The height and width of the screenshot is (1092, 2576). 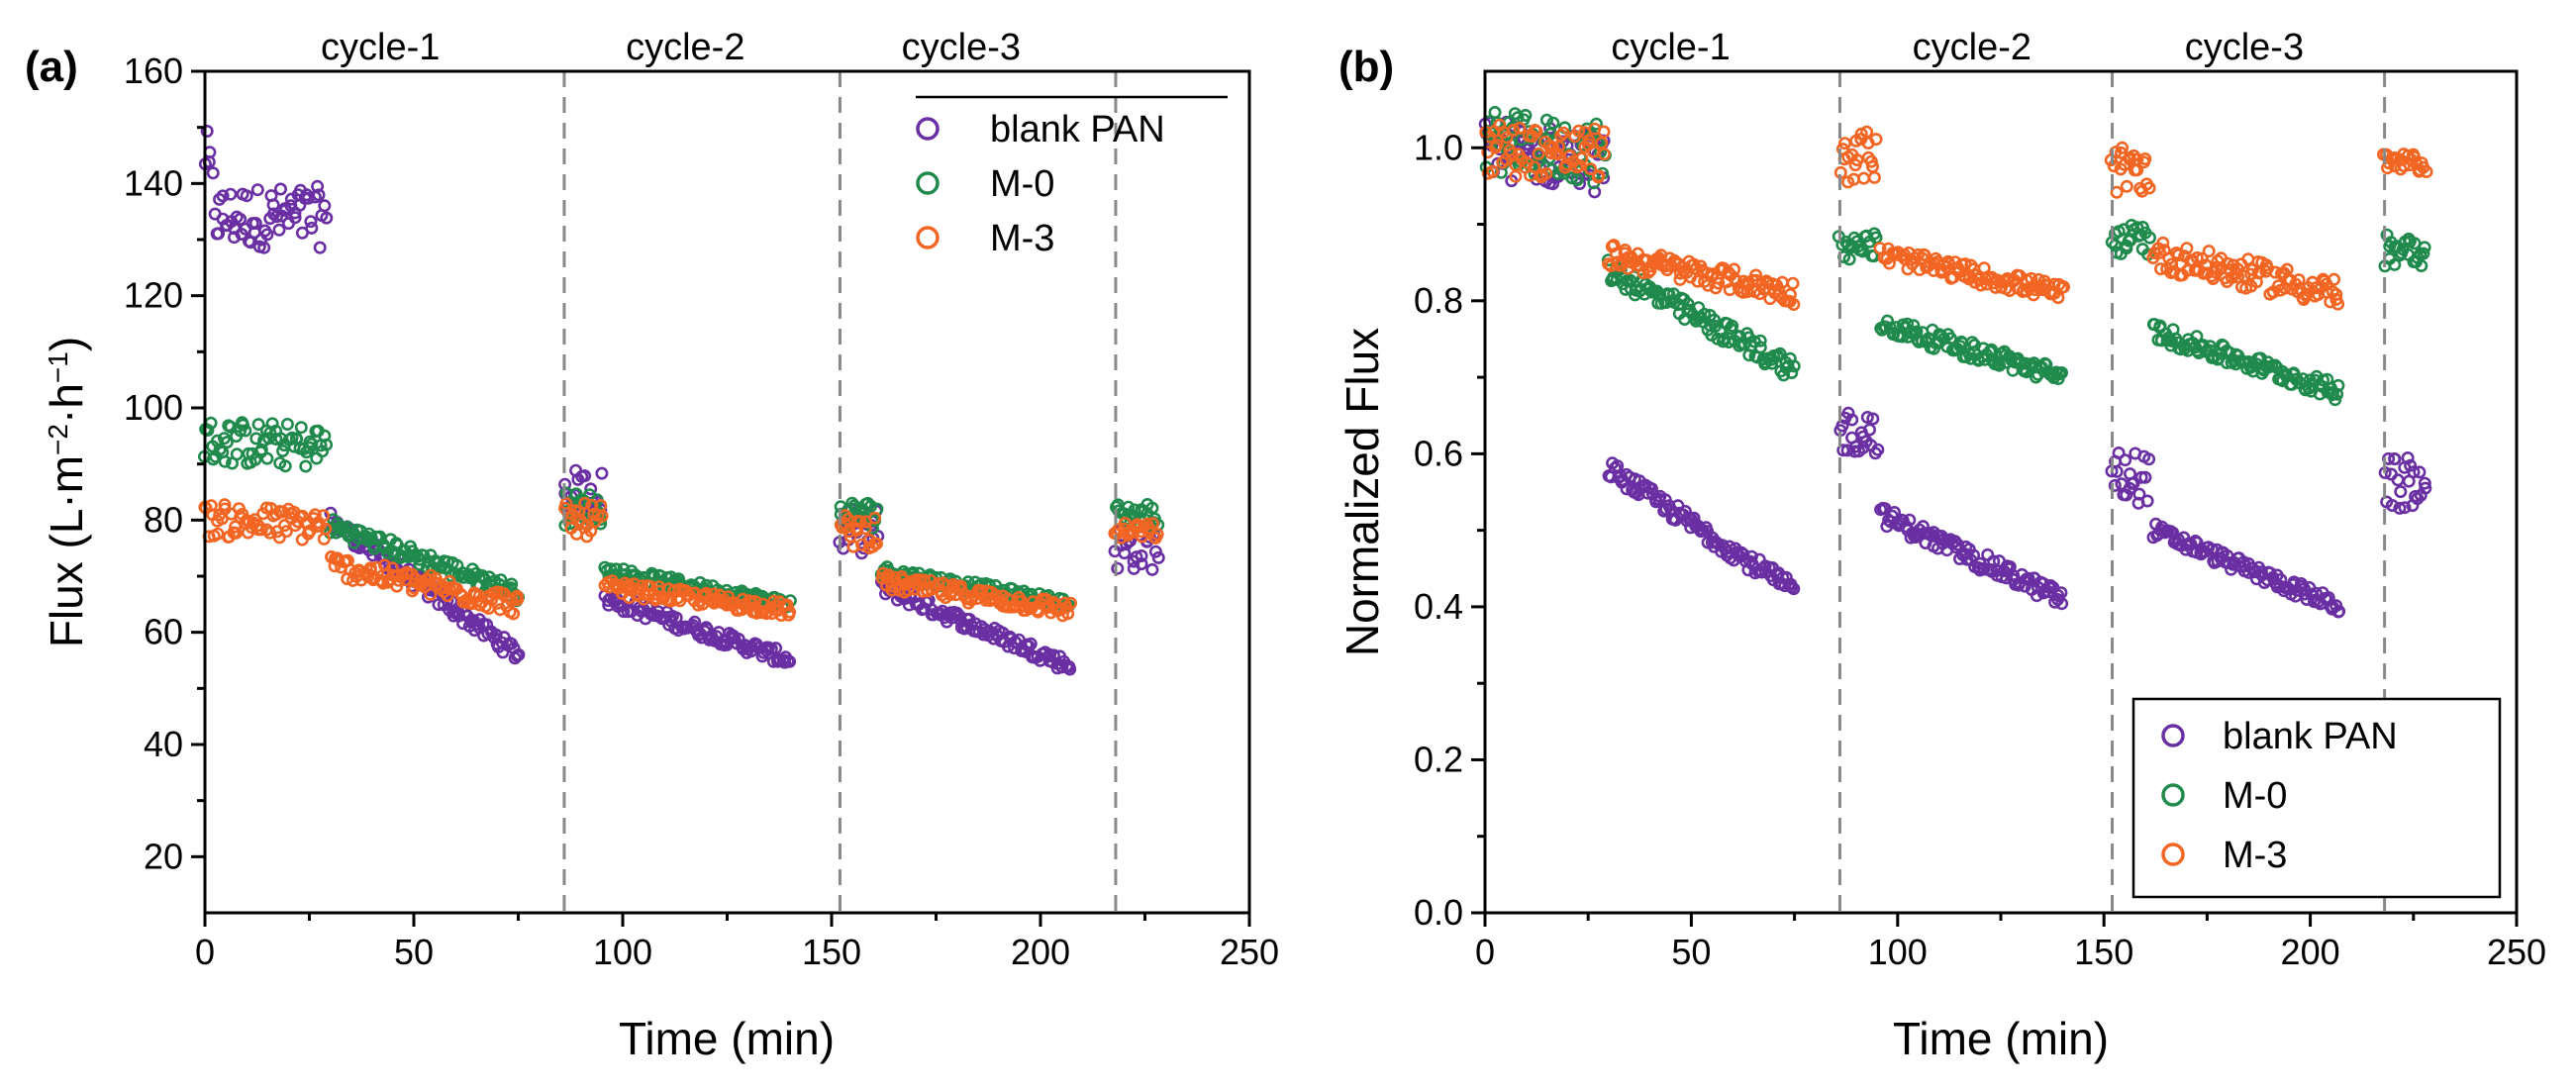 I want to click on x-tick-label: 200, so click(x=2310, y=952).